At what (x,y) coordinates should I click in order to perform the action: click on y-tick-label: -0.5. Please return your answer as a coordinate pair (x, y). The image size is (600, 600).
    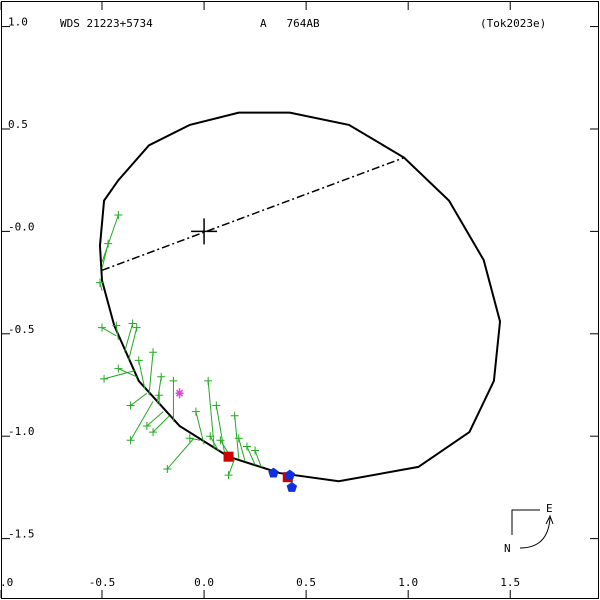
    Looking at the image, I should click on (21, 329).